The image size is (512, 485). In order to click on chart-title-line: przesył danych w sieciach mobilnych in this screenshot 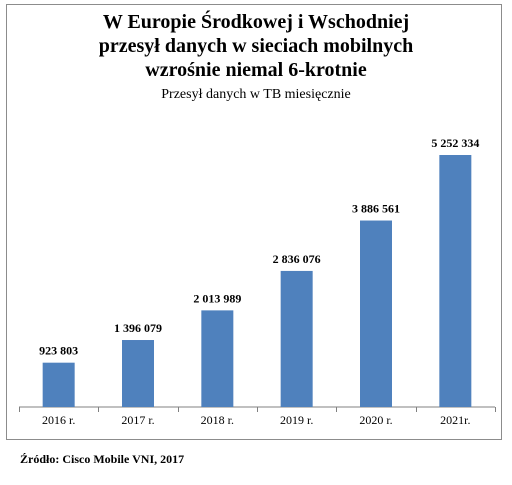, I will do `click(256, 46)`.